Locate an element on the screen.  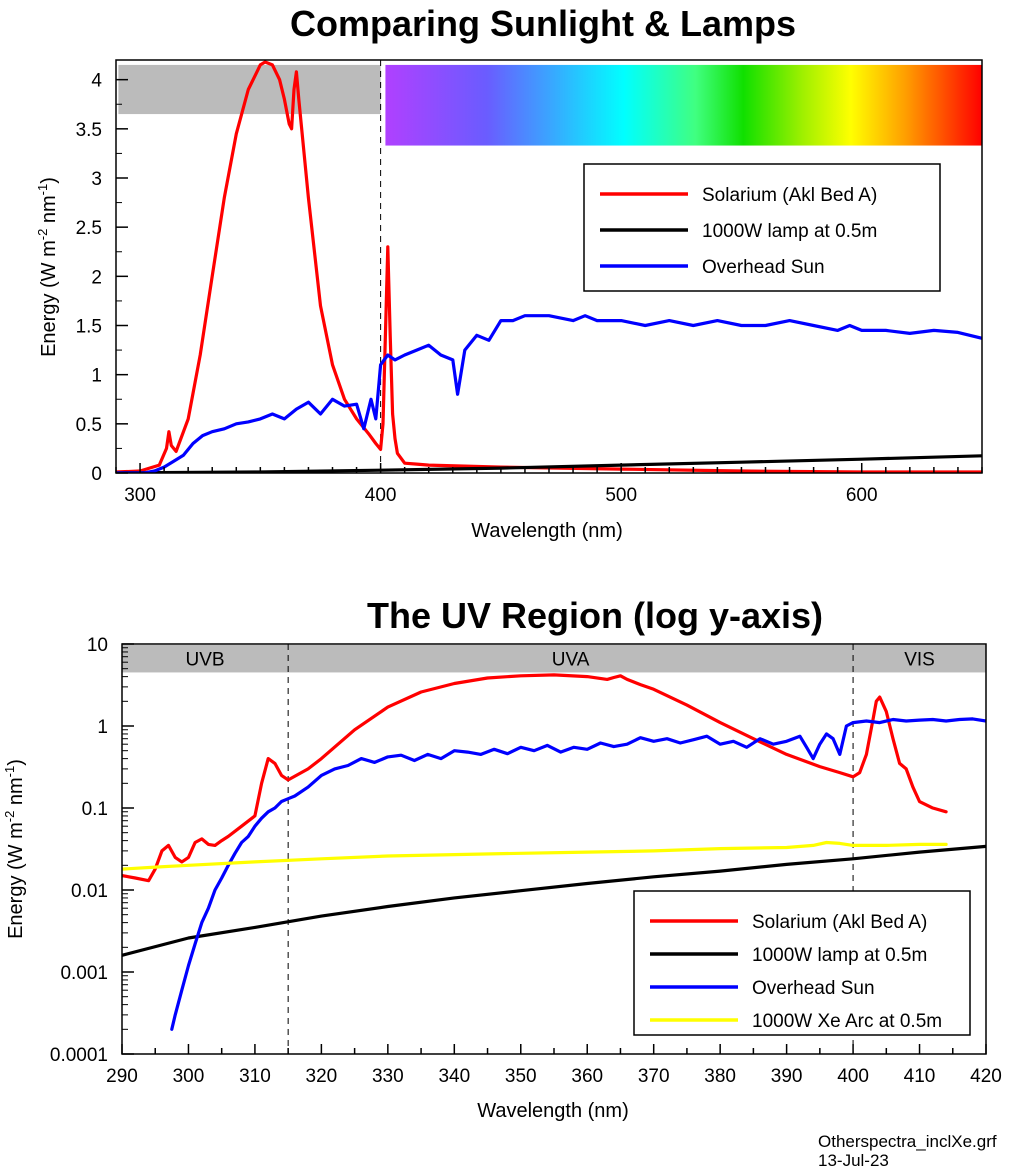
y-tick-label: 1.5 is located at coordinates (89, 327).